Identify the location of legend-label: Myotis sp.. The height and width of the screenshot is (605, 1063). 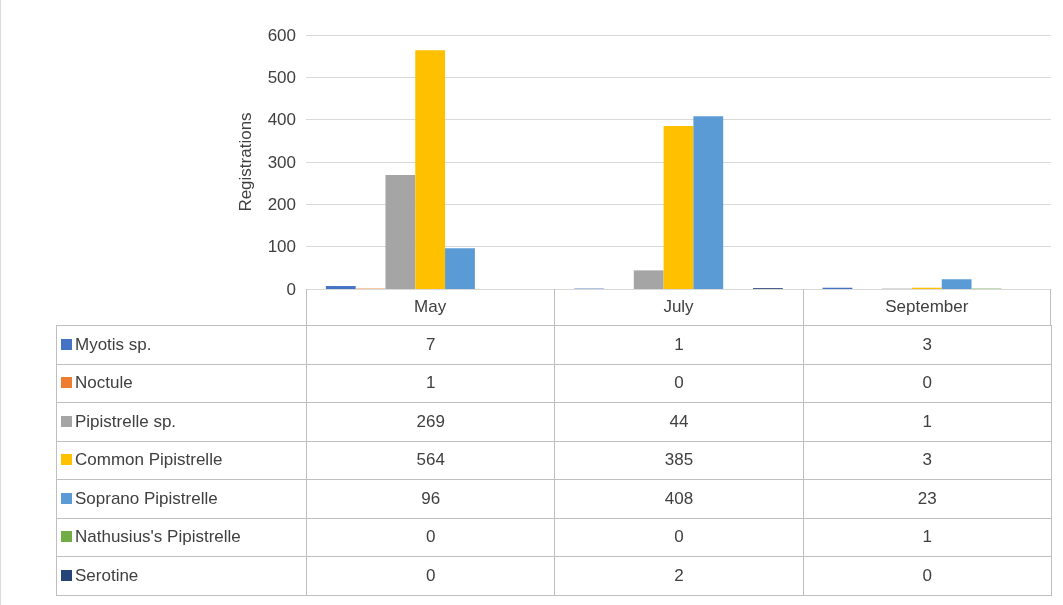
(113, 344).